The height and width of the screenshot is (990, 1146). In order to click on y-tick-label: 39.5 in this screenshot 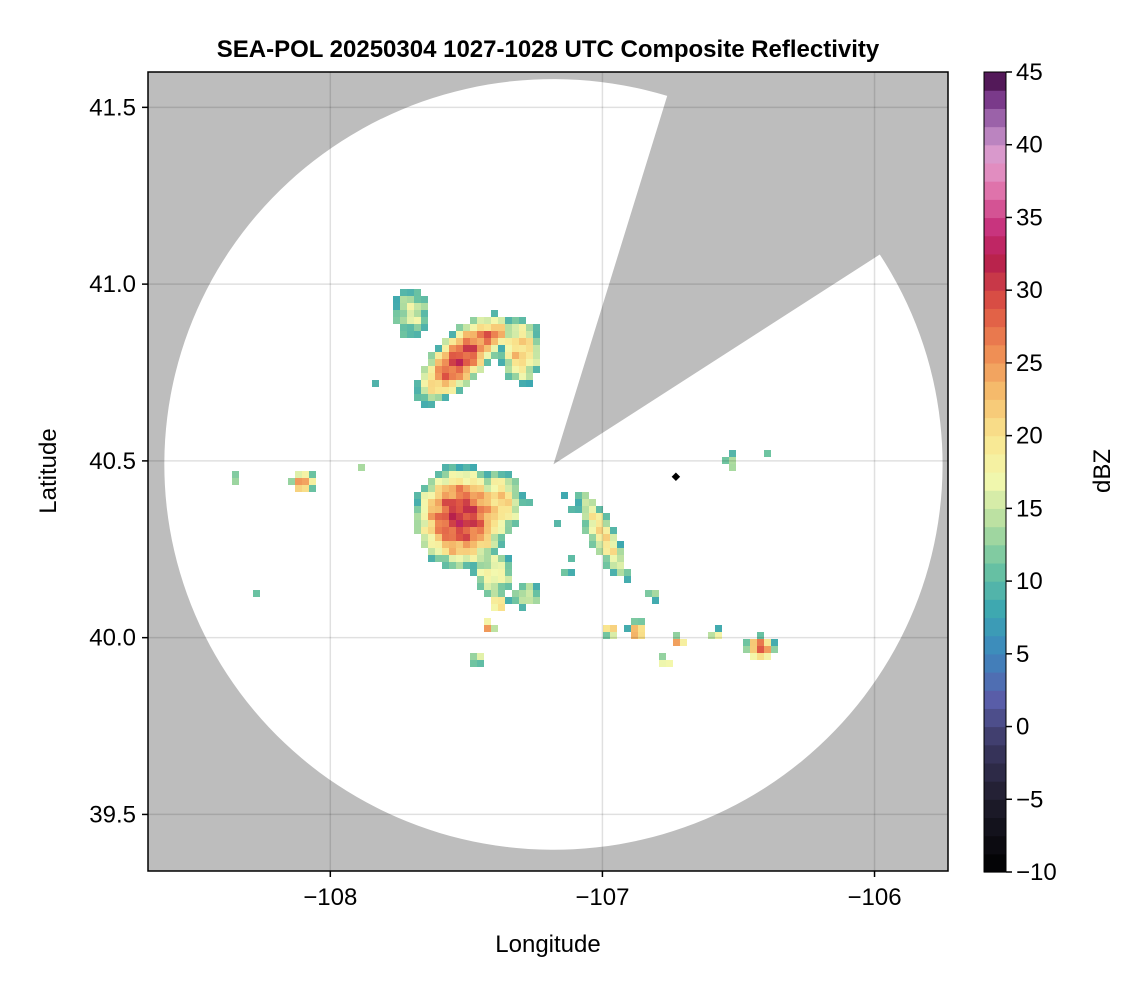, I will do `click(112, 814)`.